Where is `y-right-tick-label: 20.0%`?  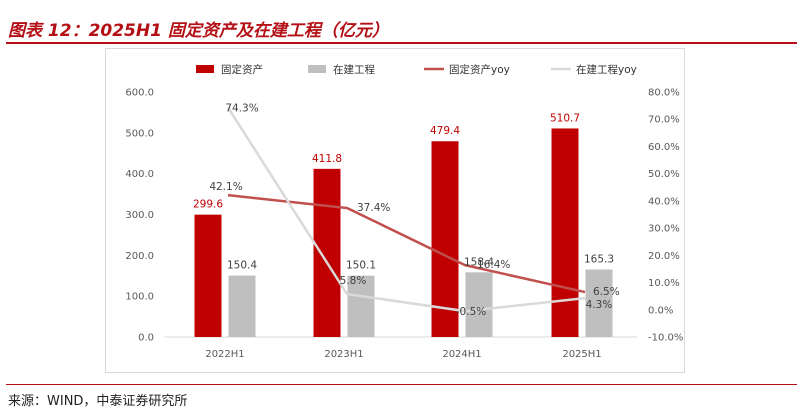
y-right-tick-label: 20.0% is located at coordinates (664, 256).